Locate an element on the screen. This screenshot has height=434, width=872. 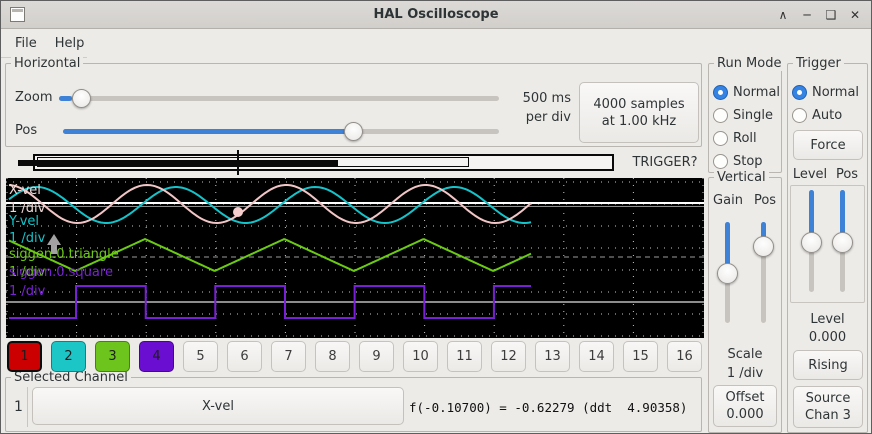
channel-button-2: 2 is located at coordinates (68, 356).